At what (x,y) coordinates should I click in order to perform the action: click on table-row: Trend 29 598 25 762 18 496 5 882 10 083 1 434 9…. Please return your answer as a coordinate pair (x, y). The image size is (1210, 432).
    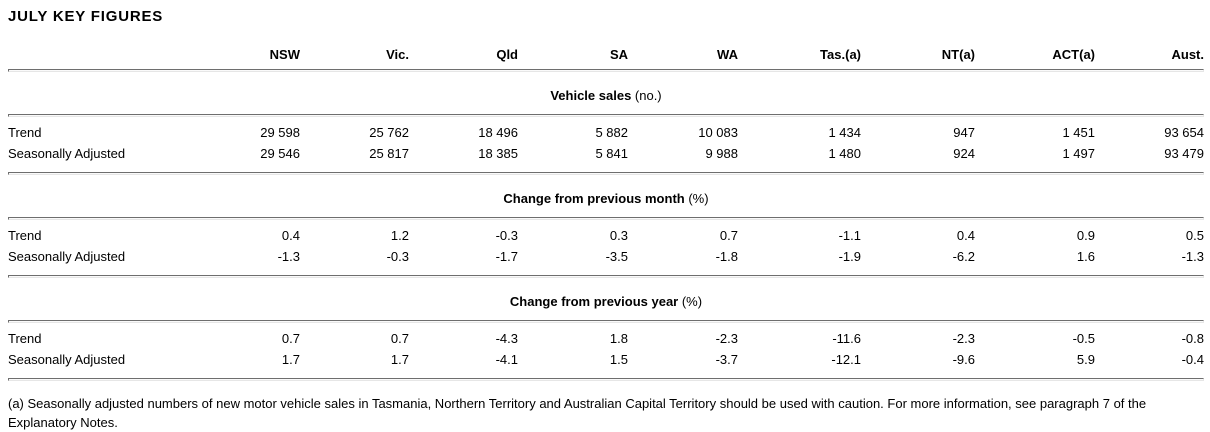
    Looking at the image, I should click on (606, 132).